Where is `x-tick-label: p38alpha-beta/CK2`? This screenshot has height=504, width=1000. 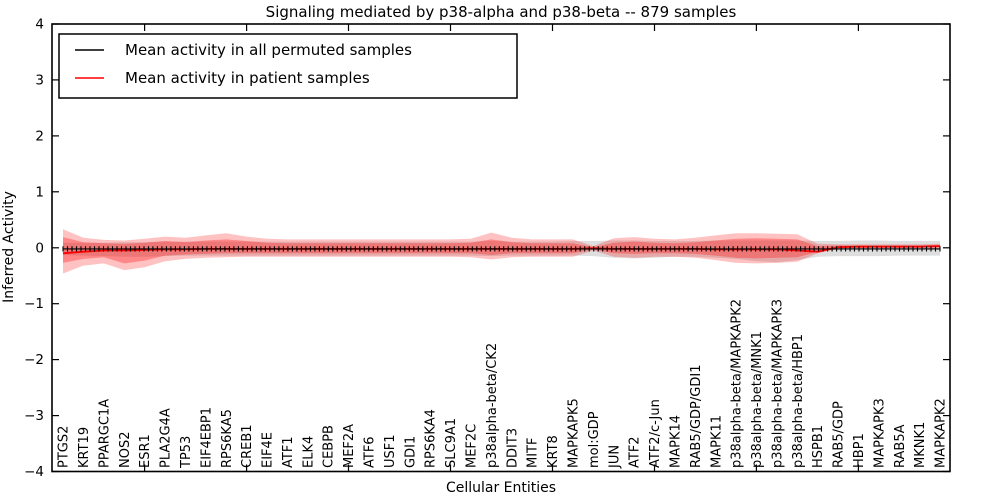
x-tick-label: p38alpha-beta/CK2 is located at coordinates (492, 405).